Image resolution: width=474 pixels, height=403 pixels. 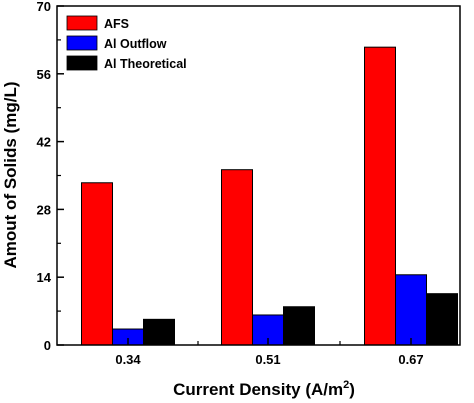 I want to click on y-tick-label: 70, so click(x=44, y=7).